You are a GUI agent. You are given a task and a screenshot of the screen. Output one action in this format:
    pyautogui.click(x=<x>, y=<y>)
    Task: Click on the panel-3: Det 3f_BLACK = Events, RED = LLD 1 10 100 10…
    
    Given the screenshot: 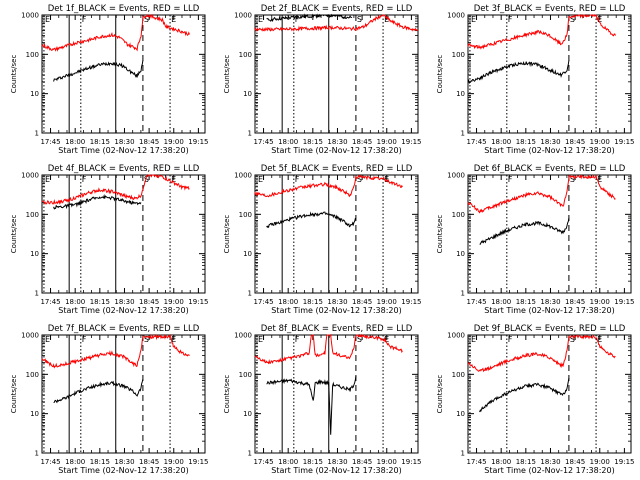 What is the action you would take?
    pyautogui.click(x=535, y=79)
    